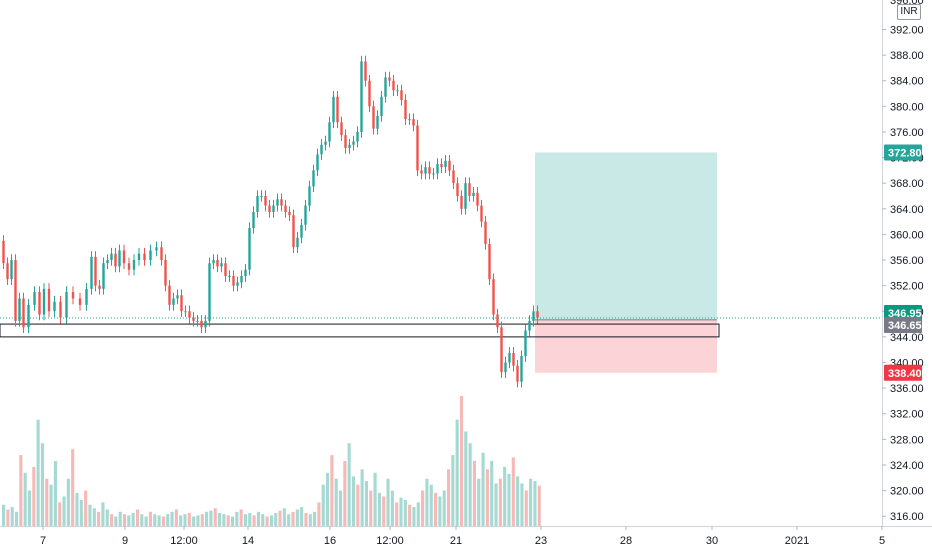  I want to click on price-tick-label: 388.00, so click(907, 56).